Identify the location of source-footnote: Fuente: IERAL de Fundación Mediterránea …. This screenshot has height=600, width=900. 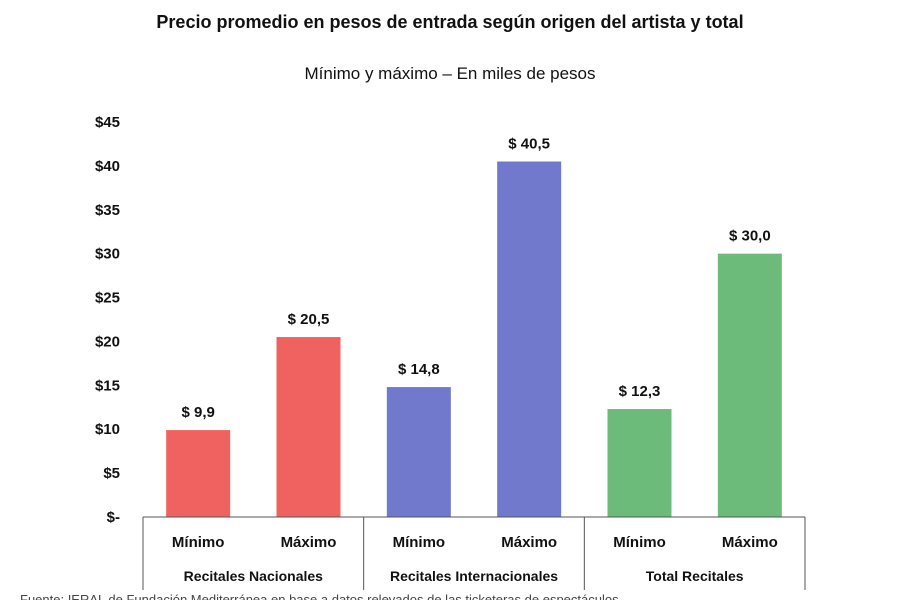
(319, 596).